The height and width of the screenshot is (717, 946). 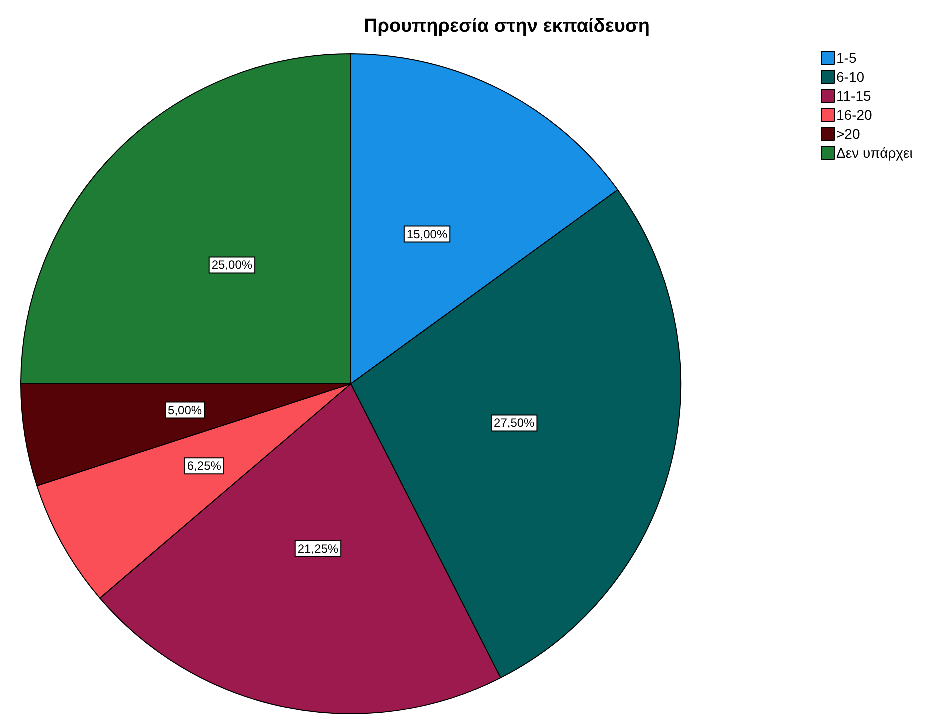 What do you see at coordinates (427, 234) in the screenshot?
I see `data-label: 15,00%` at bounding box center [427, 234].